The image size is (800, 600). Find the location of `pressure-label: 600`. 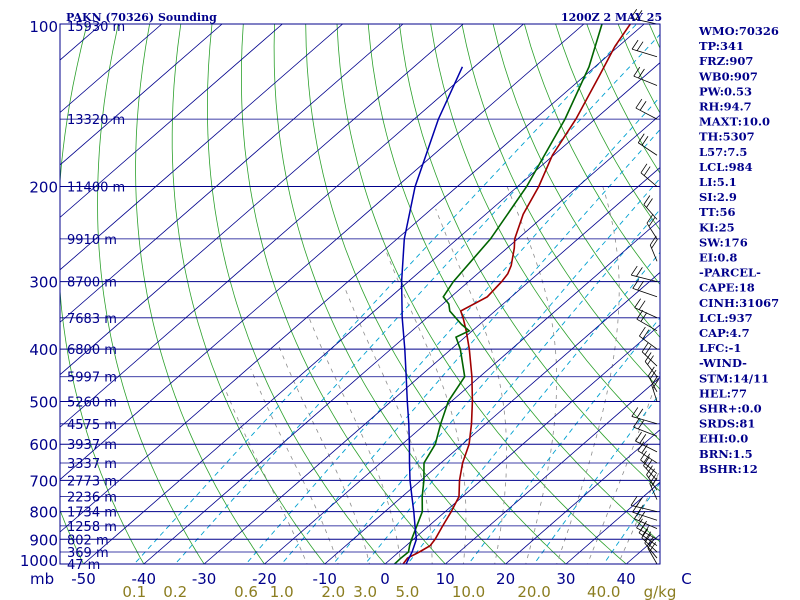

pressure-label: 600 is located at coordinates (43, 445).